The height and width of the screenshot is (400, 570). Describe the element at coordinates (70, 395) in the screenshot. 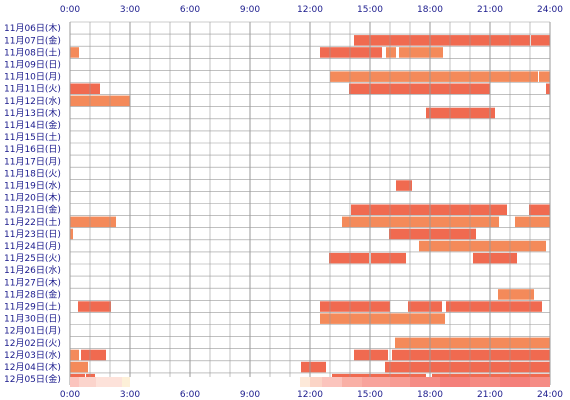

I see `x-tick-bottom-0: 0:00` at that location.